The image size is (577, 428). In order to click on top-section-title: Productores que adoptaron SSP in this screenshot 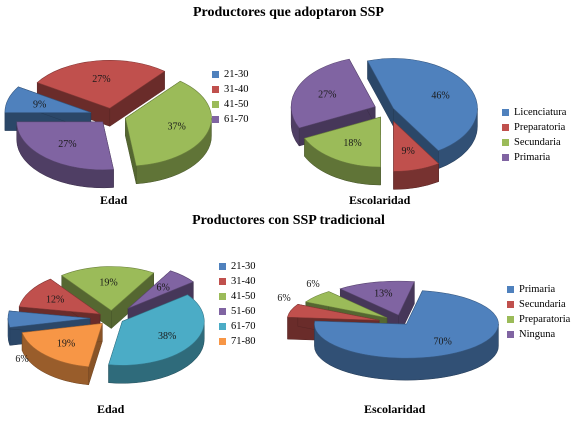, I will do `click(288, 12)`.